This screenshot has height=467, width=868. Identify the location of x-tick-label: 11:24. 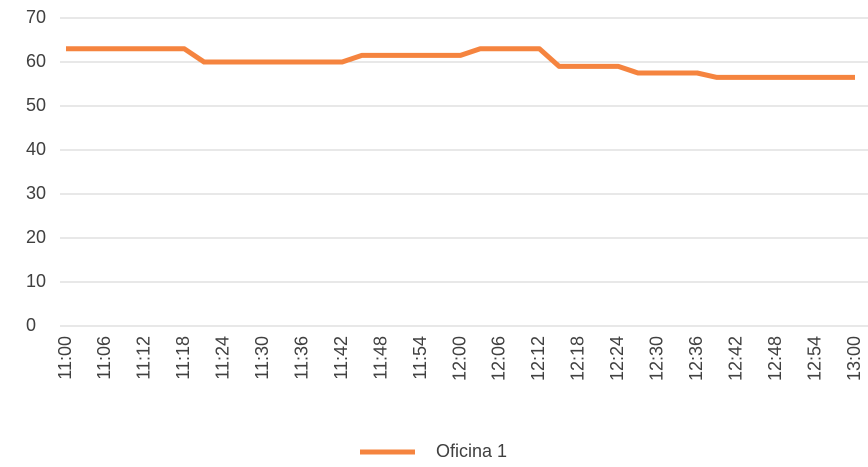
(223, 358).